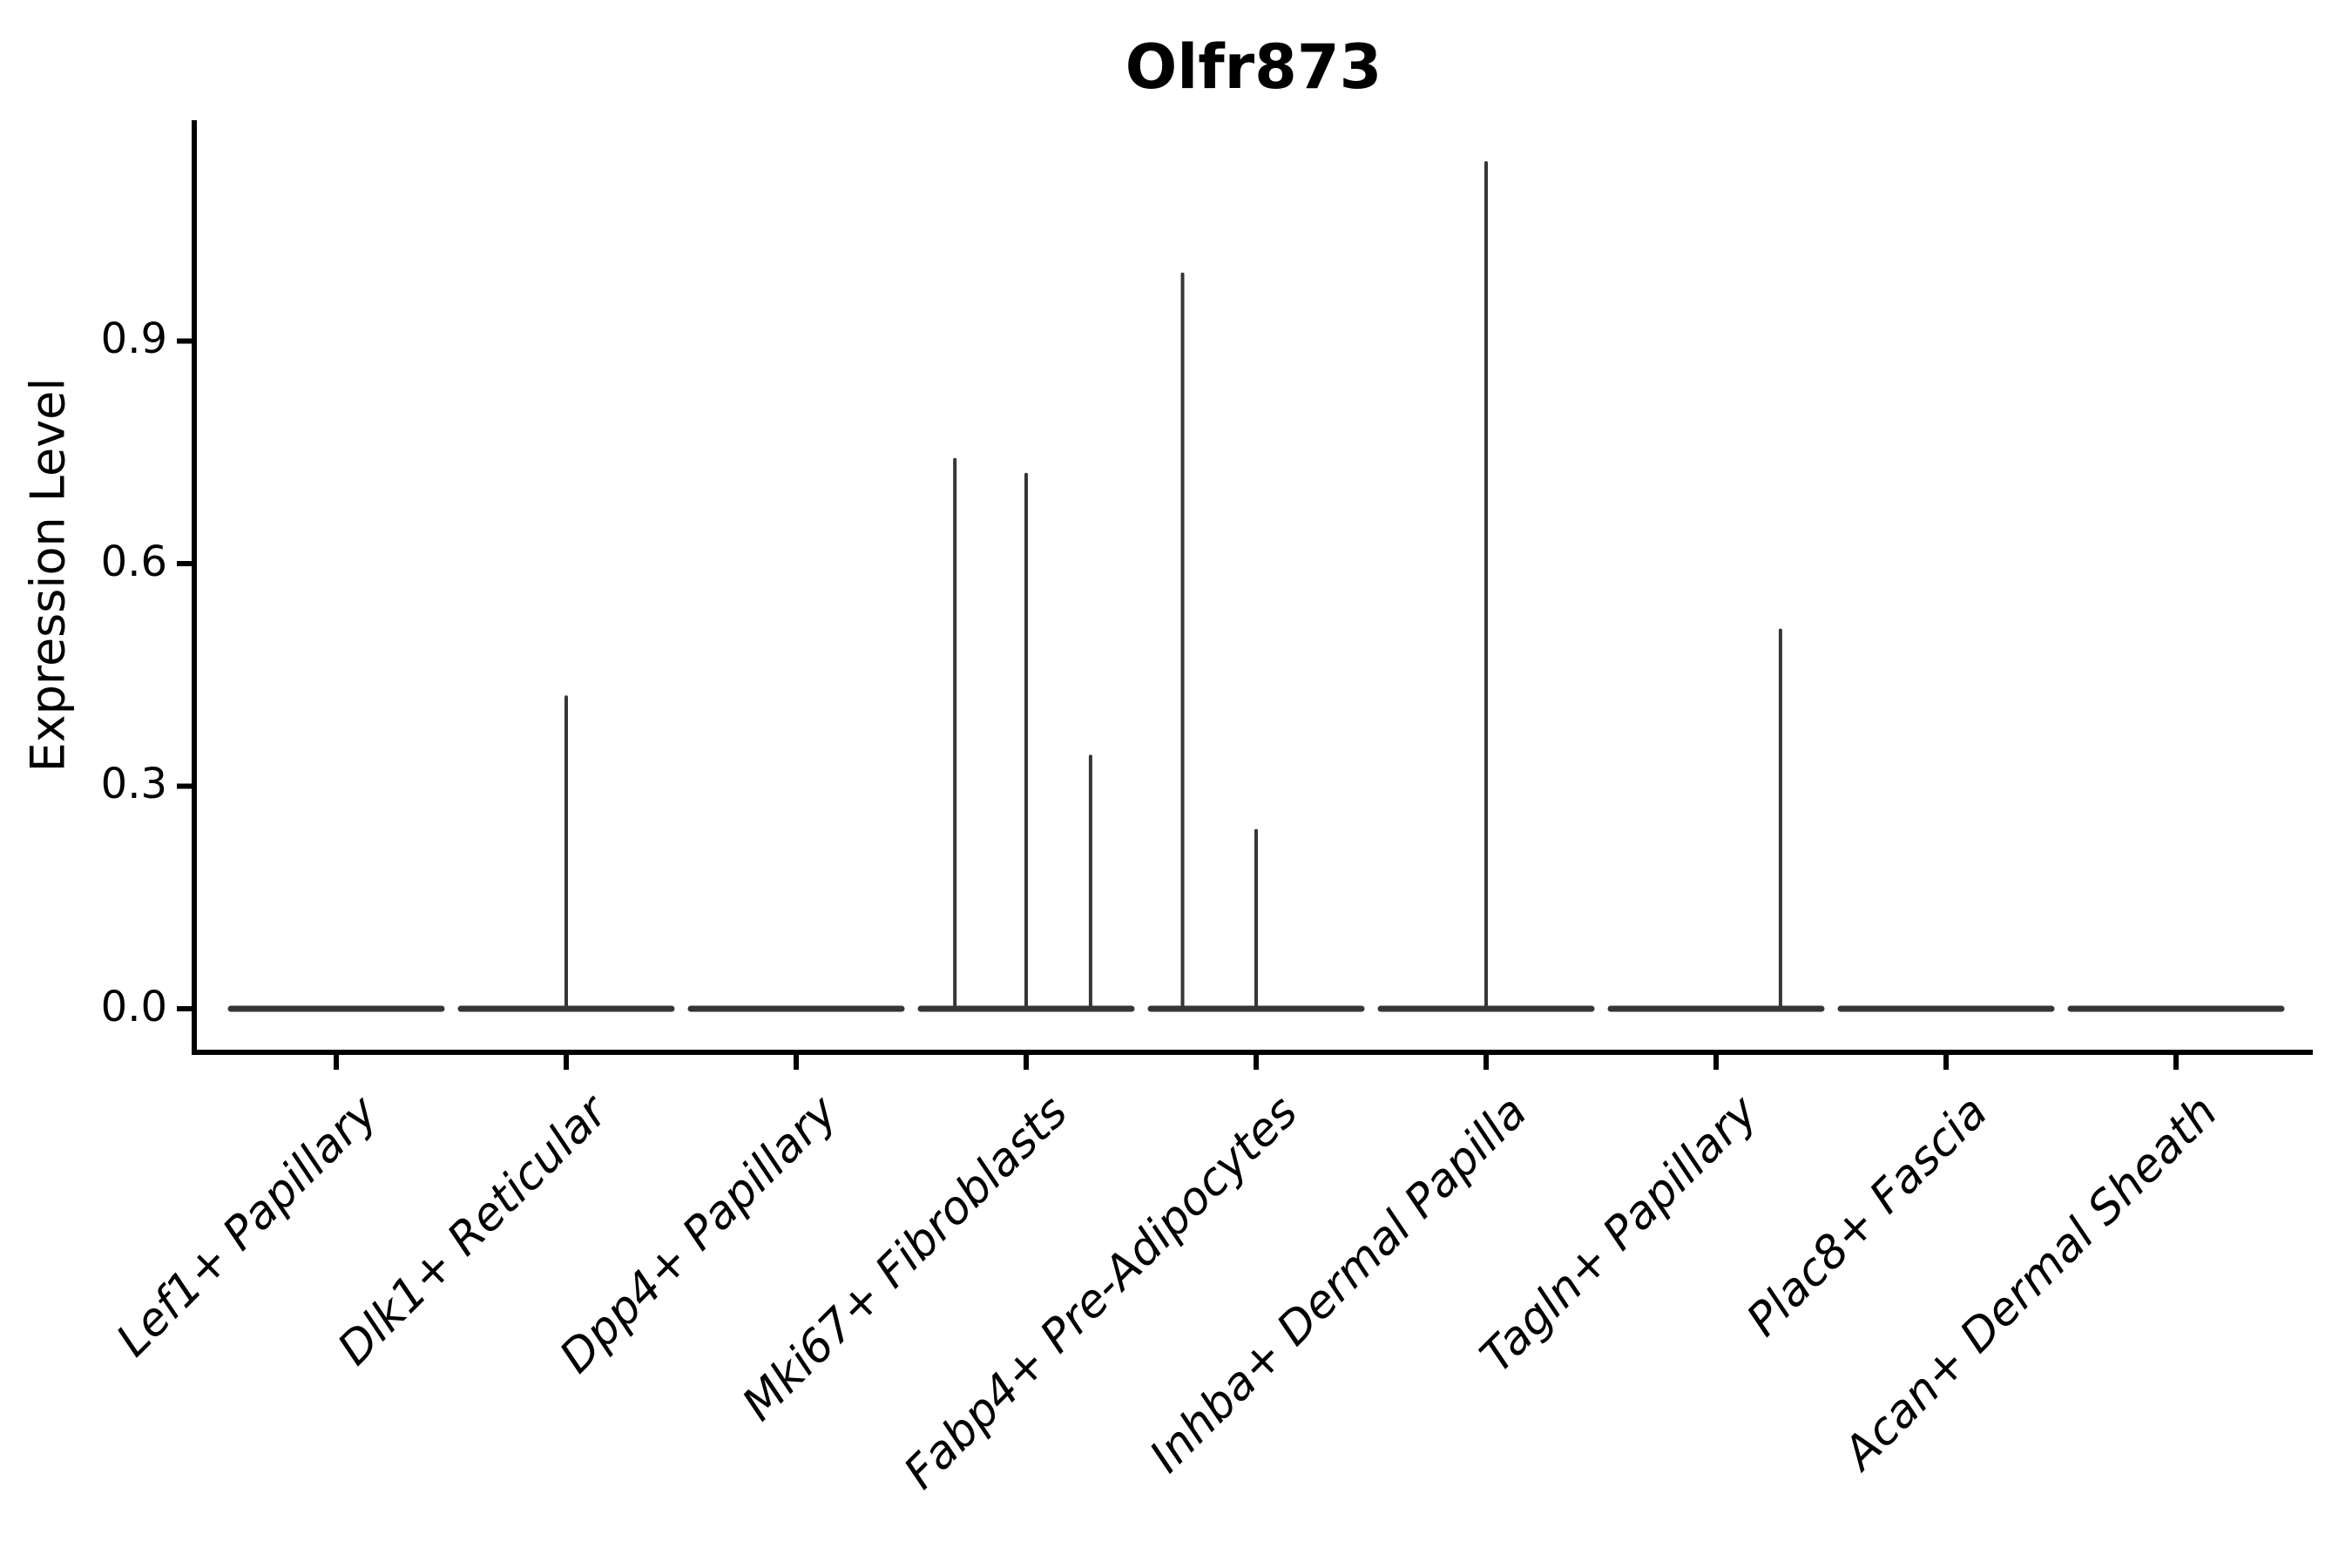 The width and height of the screenshot is (2352, 1568). What do you see at coordinates (134, 561) in the screenshot?
I see `y-tick-label: 0.6` at bounding box center [134, 561].